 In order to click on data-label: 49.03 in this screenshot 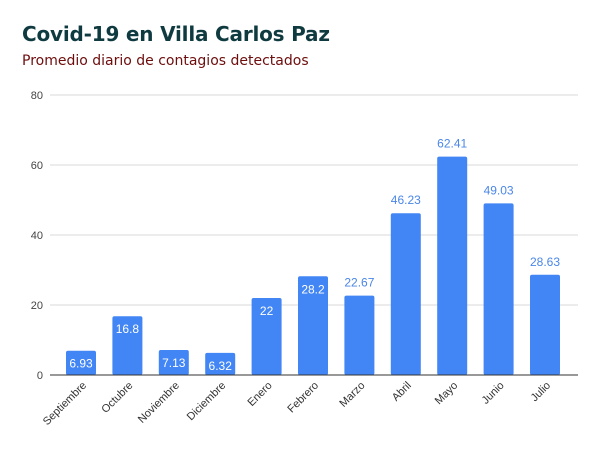, I will do `click(499, 190)`.